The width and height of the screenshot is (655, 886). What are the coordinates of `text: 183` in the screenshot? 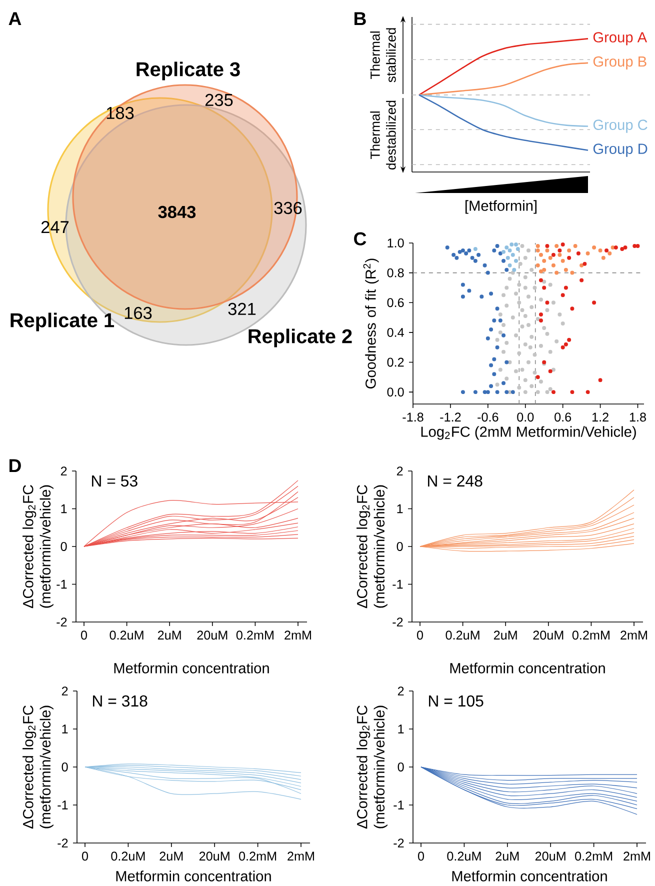 It's located at (120, 113).